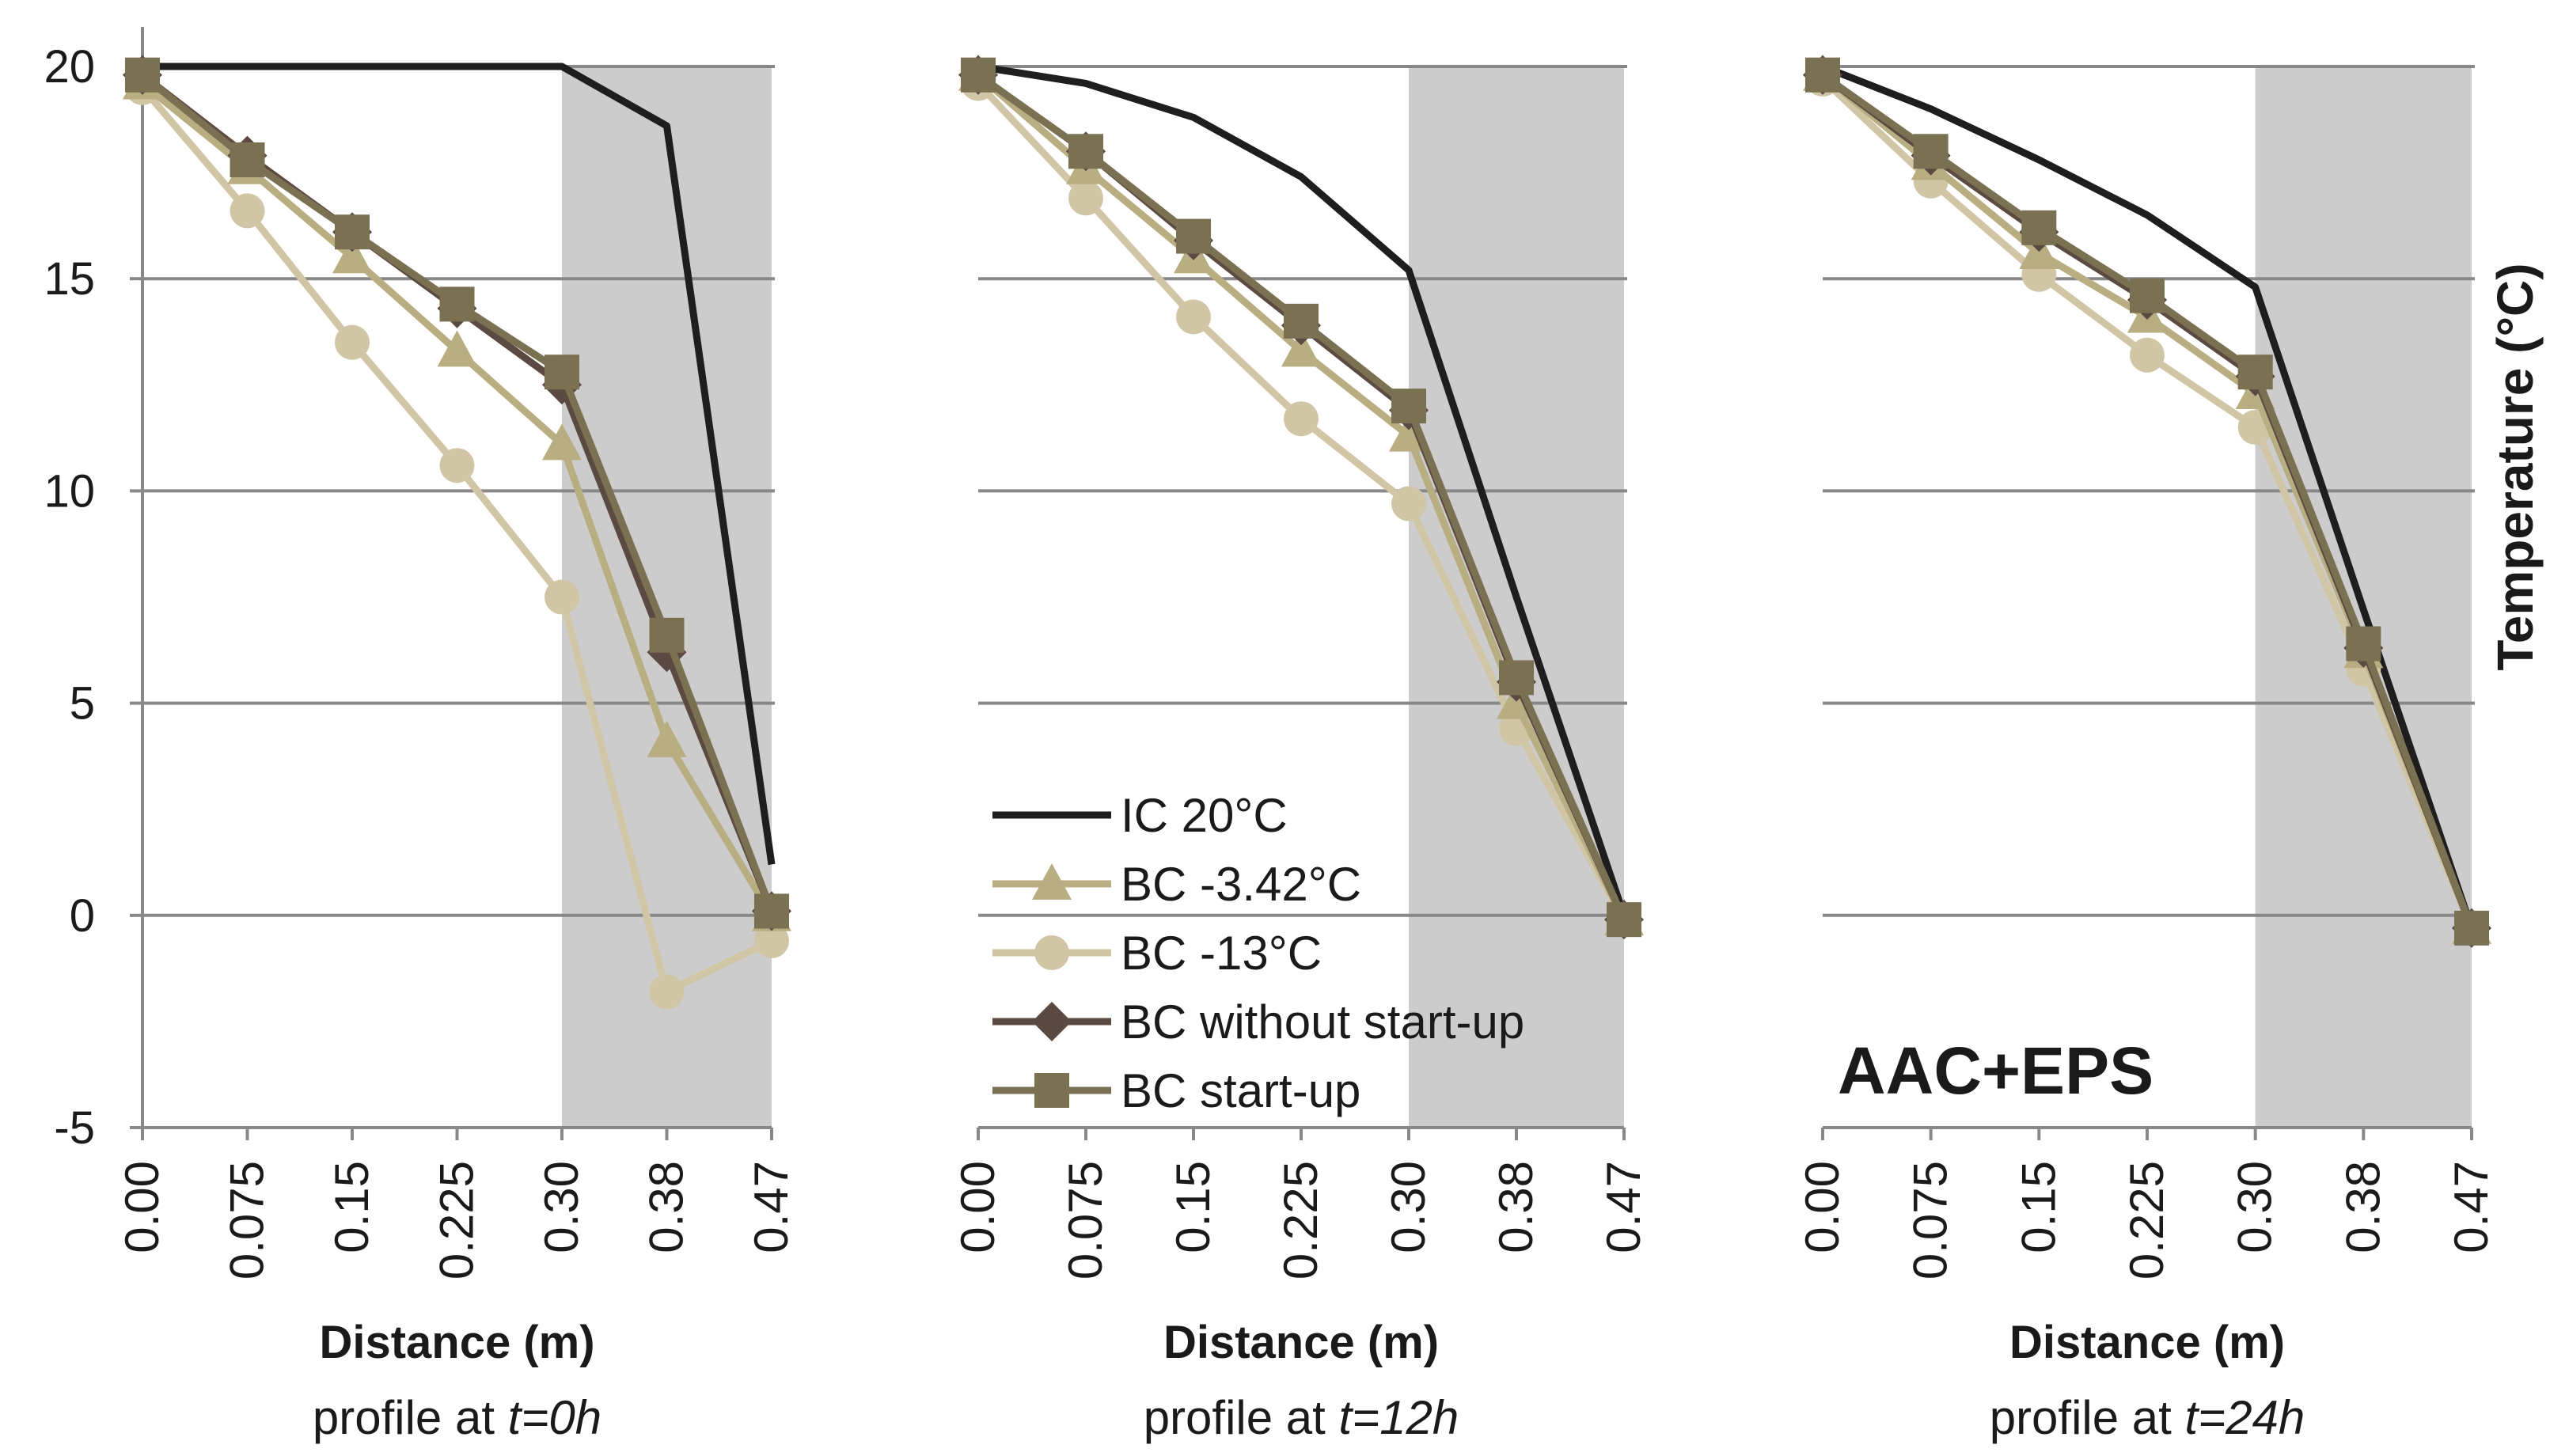 Image resolution: width=2550 pixels, height=1456 pixels. What do you see at coordinates (74, 1128) in the screenshot?
I see `y-tick-label: -5` at bounding box center [74, 1128].